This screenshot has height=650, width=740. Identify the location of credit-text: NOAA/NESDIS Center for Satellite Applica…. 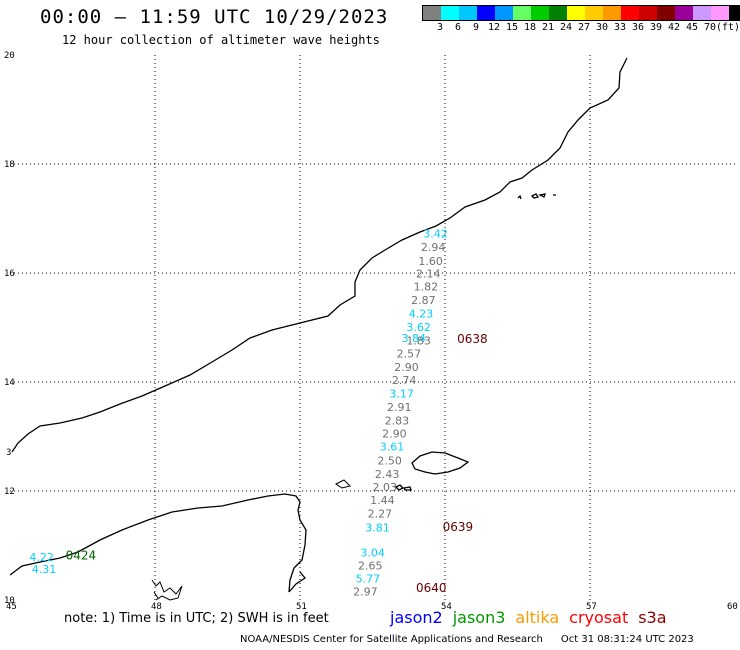
(391, 639).